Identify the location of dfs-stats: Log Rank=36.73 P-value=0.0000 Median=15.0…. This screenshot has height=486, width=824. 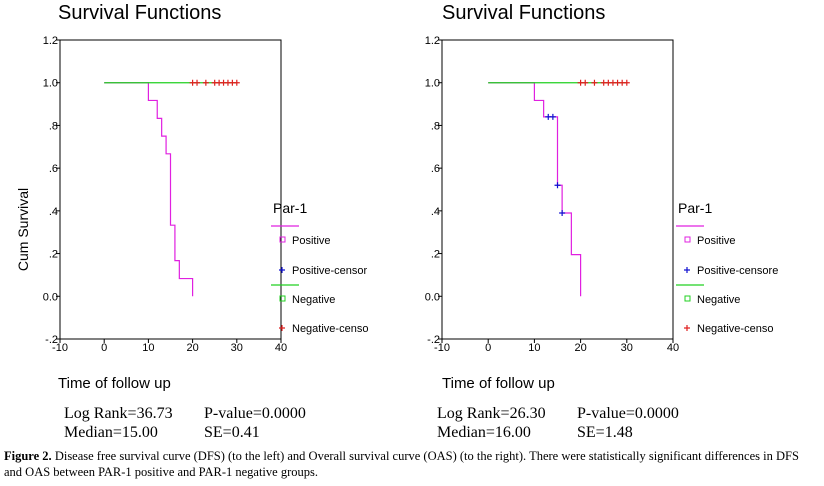
(185, 423).